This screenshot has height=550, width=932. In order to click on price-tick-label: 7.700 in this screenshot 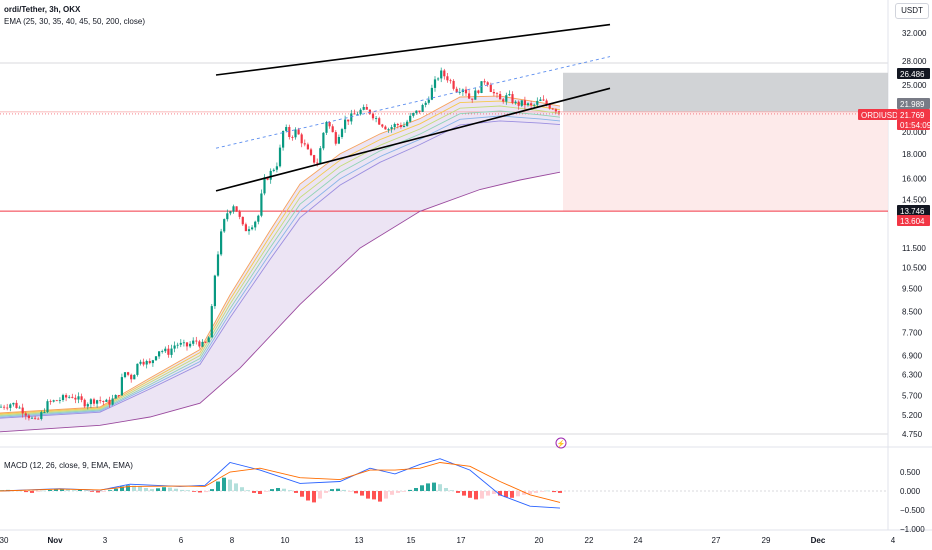, I will do `click(912, 333)`.